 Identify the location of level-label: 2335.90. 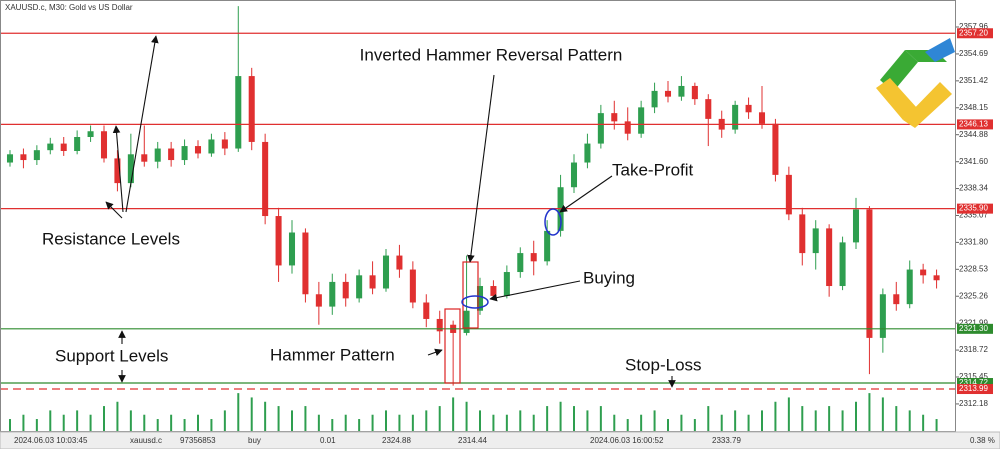
(973, 208).